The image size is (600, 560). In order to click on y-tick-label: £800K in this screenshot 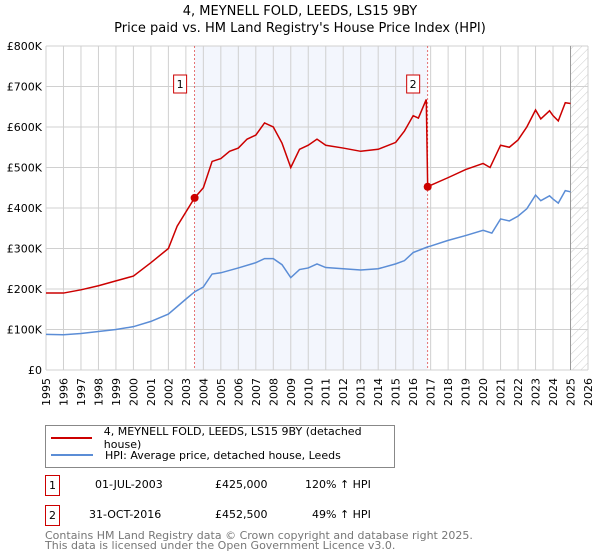, I will do `click(25, 46)`.